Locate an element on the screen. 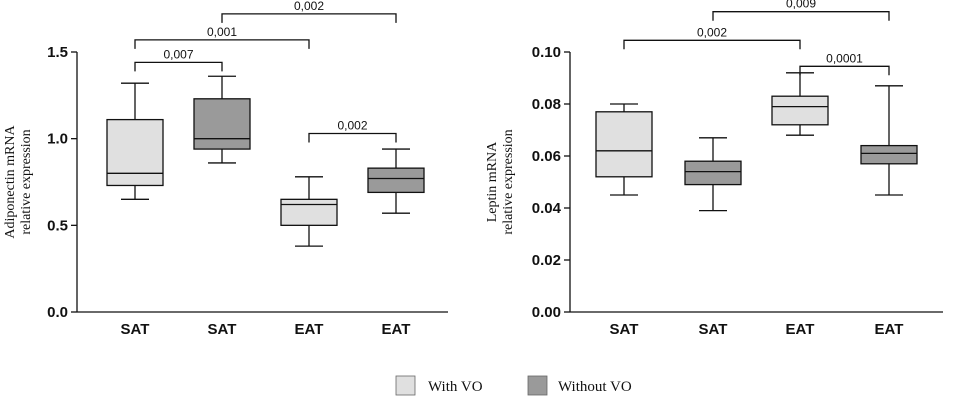 The image size is (957, 400). y-tick-label: 0.06 is located at coordinates (546, 156).